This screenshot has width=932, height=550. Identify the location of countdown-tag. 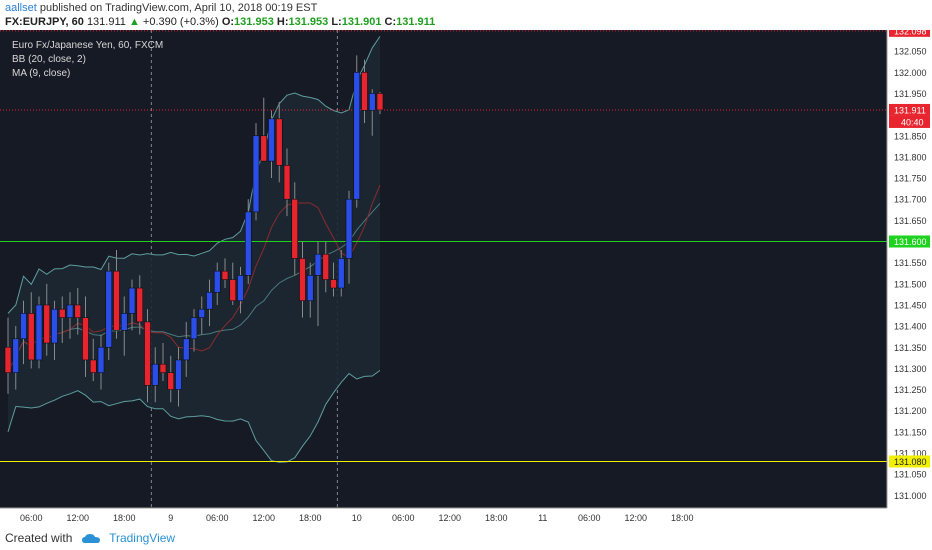
(909, 121).